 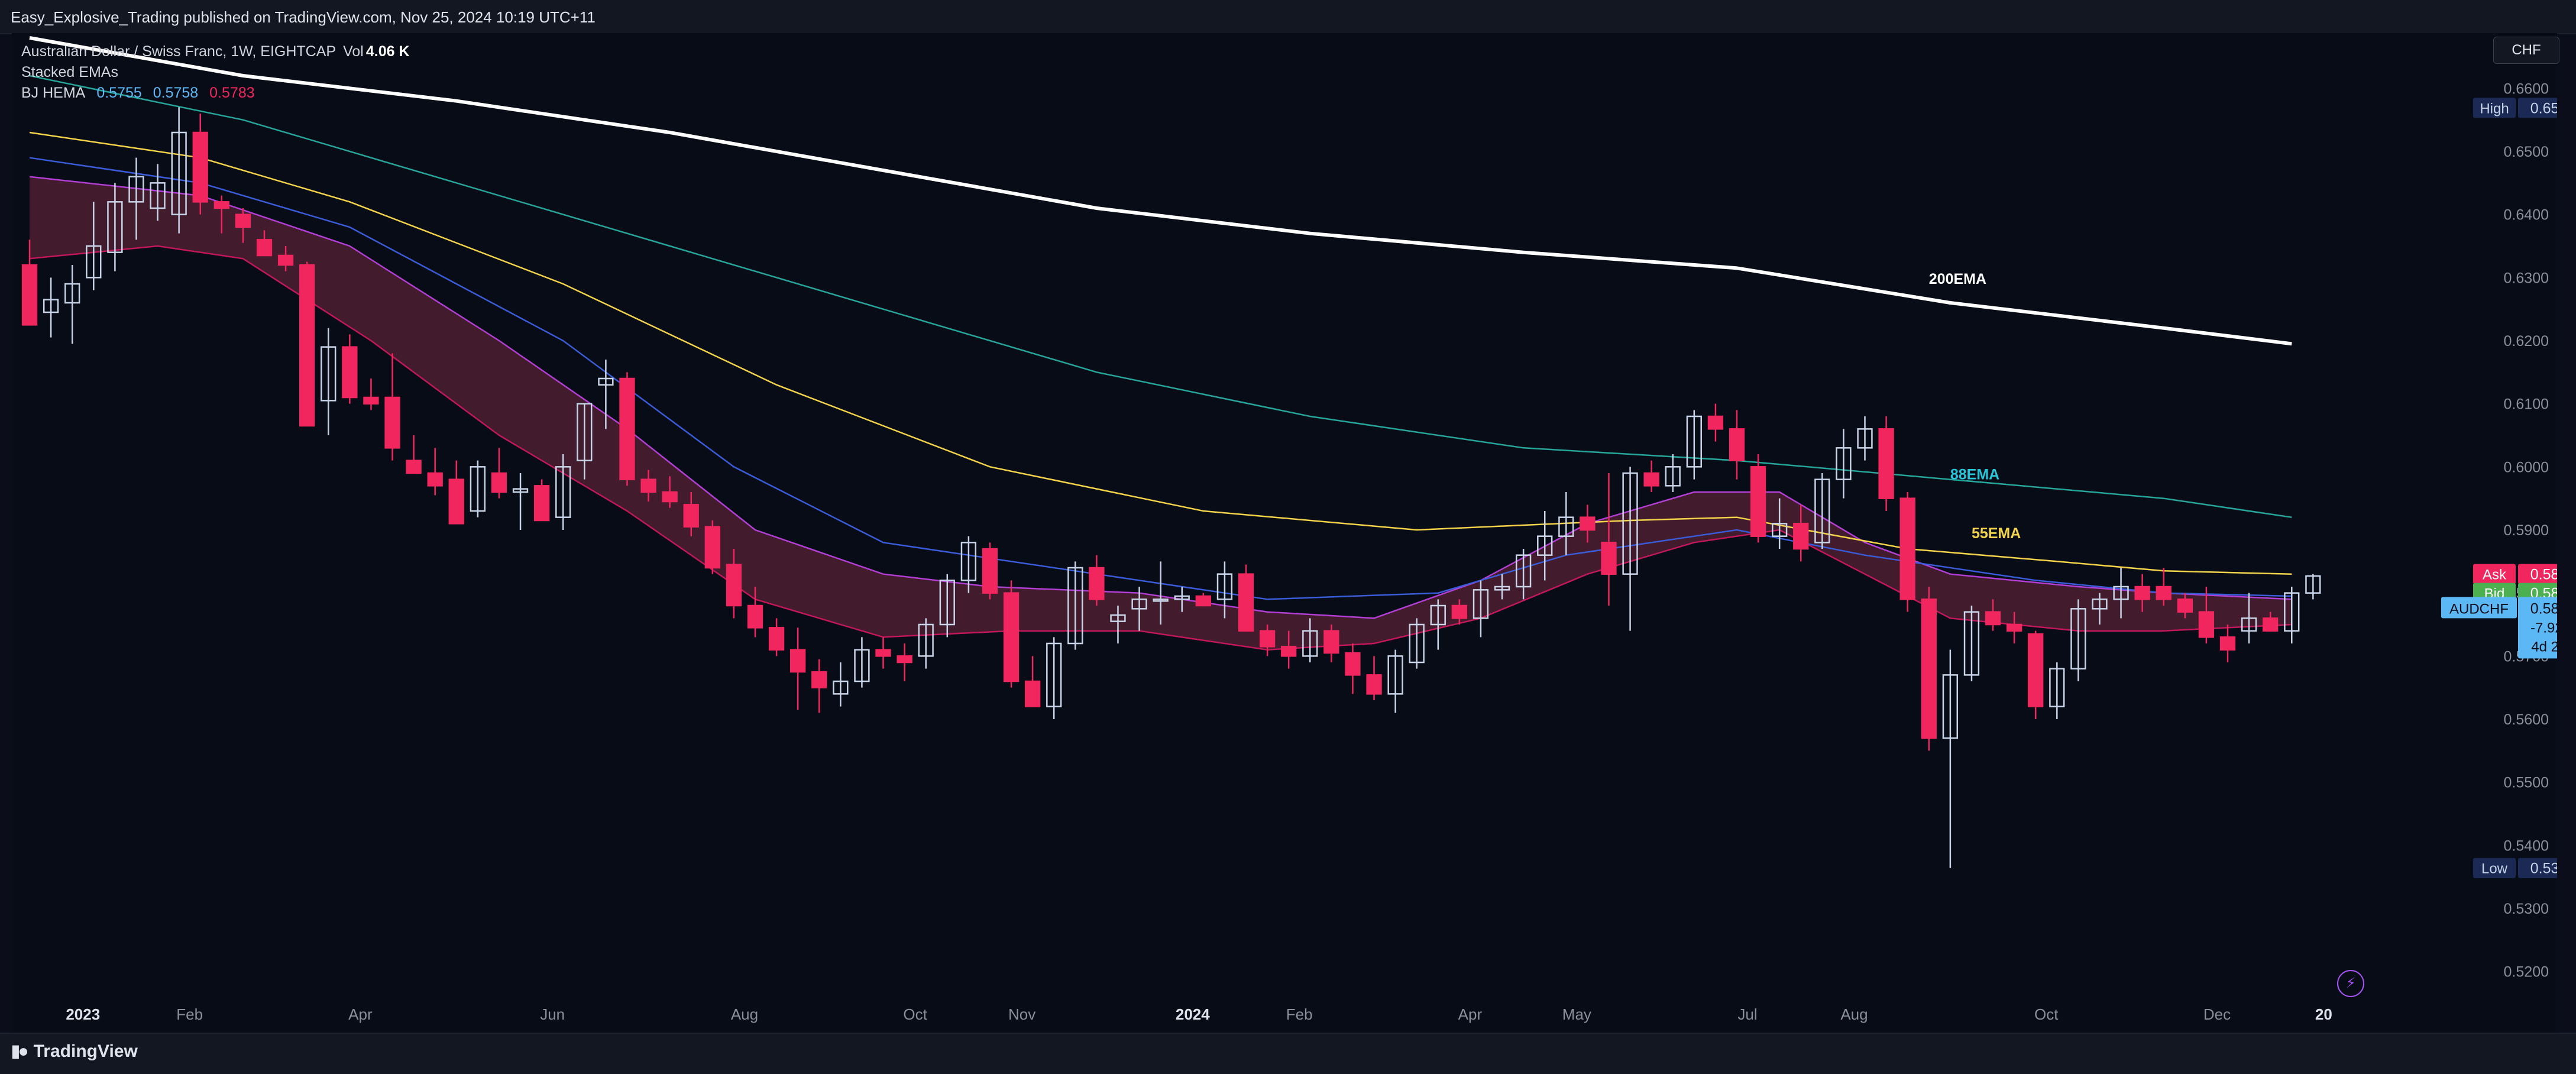 I want to click on tradingview-logo: ▮● TradingView, so click(x=75, y=1051).